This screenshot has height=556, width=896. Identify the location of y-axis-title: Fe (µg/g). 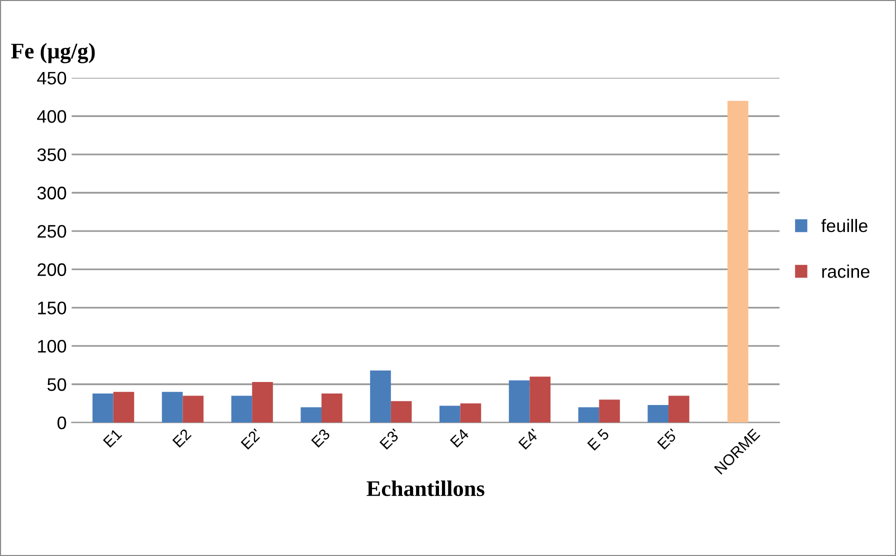
(53, 53).